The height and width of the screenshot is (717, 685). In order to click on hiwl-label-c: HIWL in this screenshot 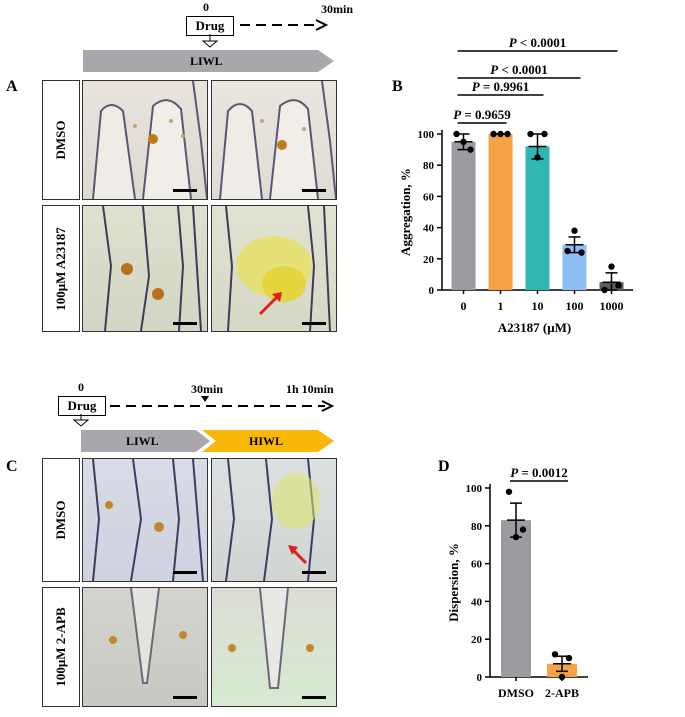, I will do `click(266, 441)`.